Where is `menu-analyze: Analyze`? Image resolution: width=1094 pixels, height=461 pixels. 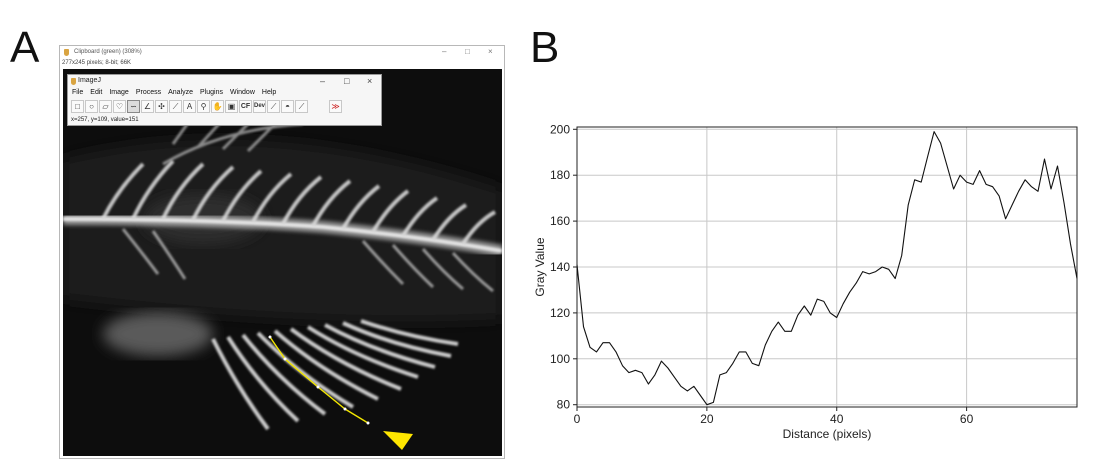
menu-analyze: Analyze is located at coordinates (181, 92).